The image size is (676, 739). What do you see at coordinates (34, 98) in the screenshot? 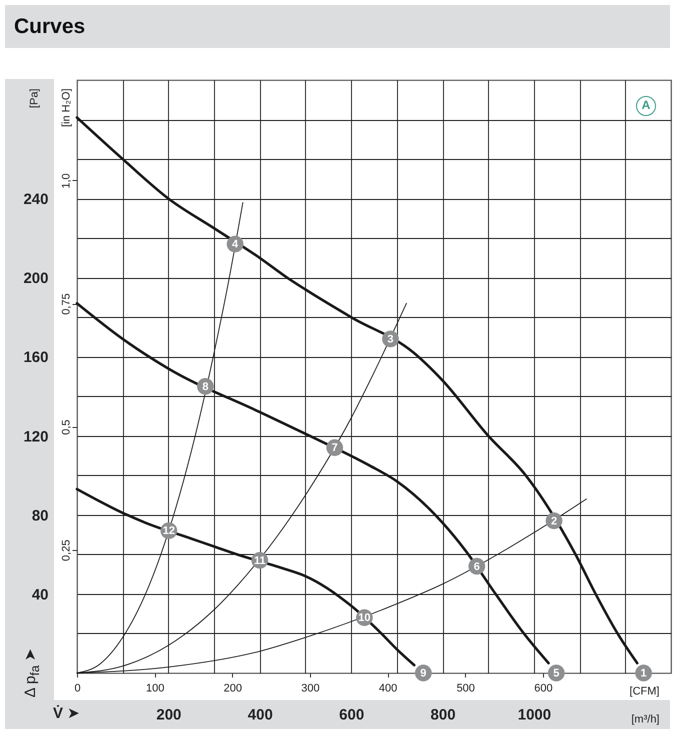
I see `y-axis-title: [Pa]` at bounding box center [34, 98].